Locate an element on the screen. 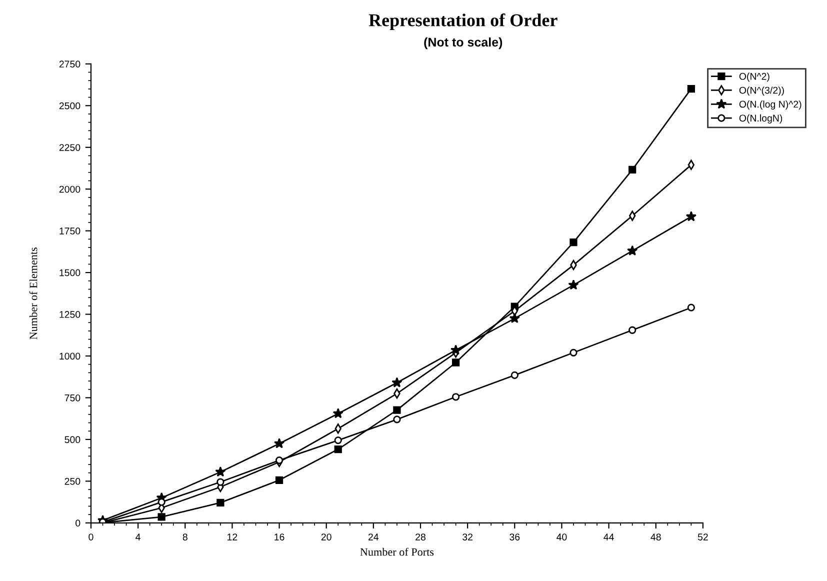 Image resolution: width=827 pixels, height=581 pixels. y-tick-label: 2750 is located at coordinates (69, 64).